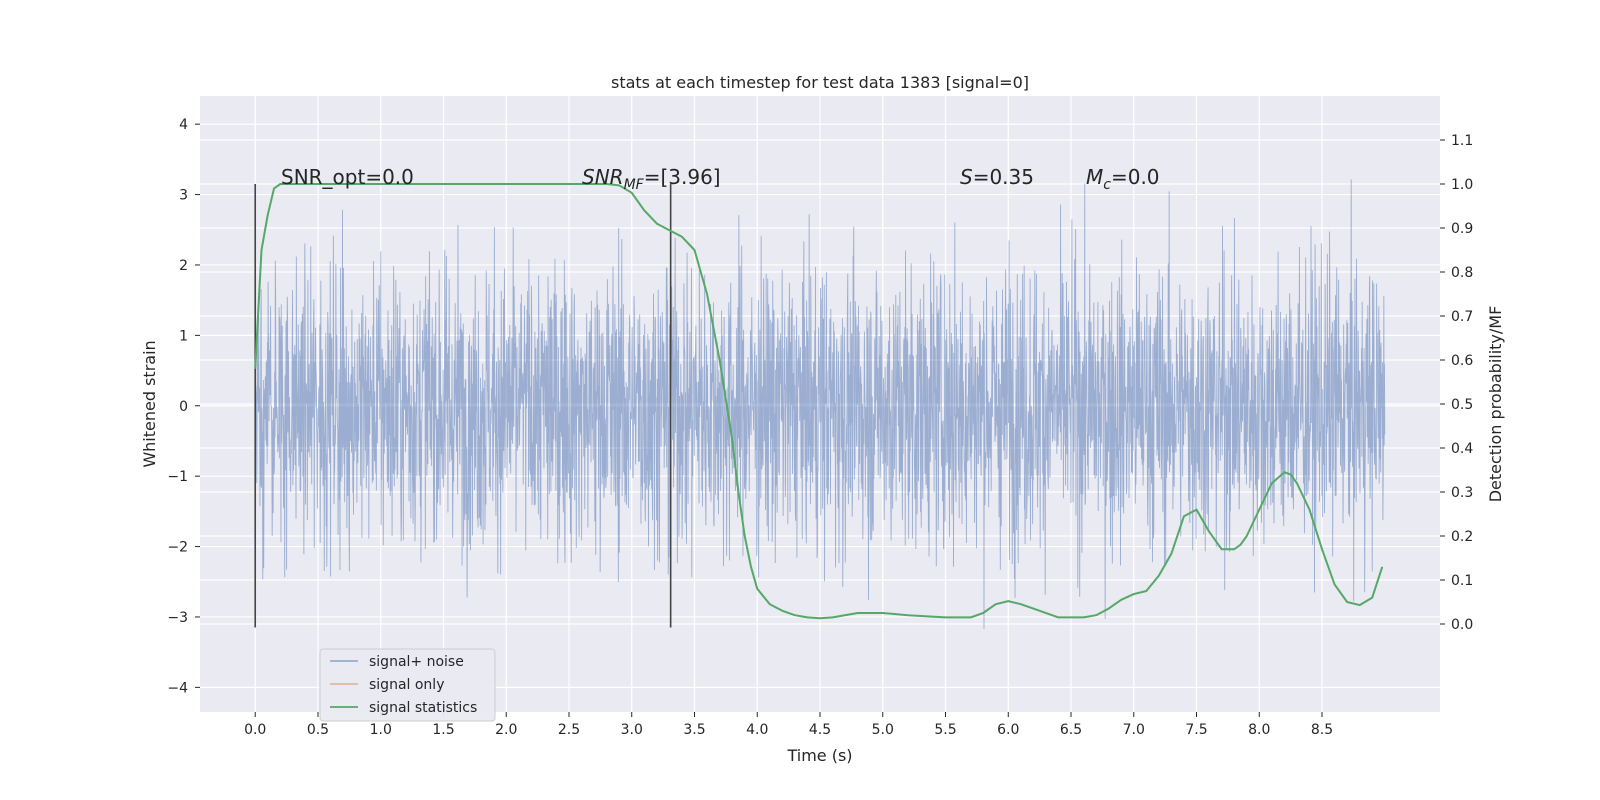 This screenshot has width=1600, height=800. I want to click on y2-tick-label: 0.0, so click(1462, 625).